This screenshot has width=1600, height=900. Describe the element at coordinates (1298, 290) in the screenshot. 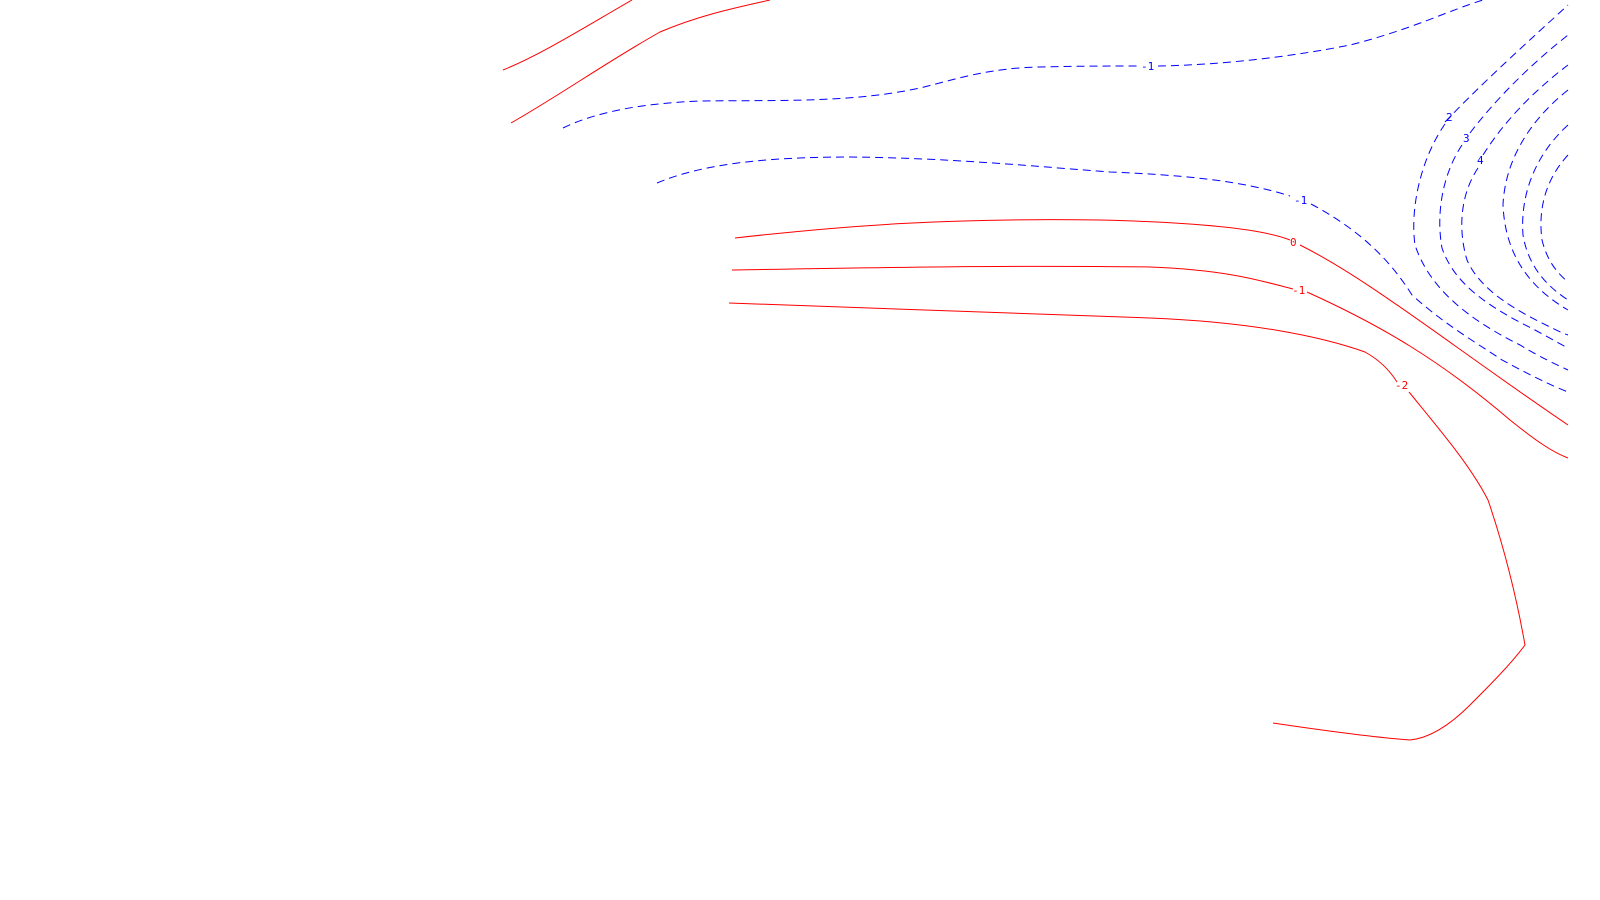

I see `red-label-neg1: -1` at that location.